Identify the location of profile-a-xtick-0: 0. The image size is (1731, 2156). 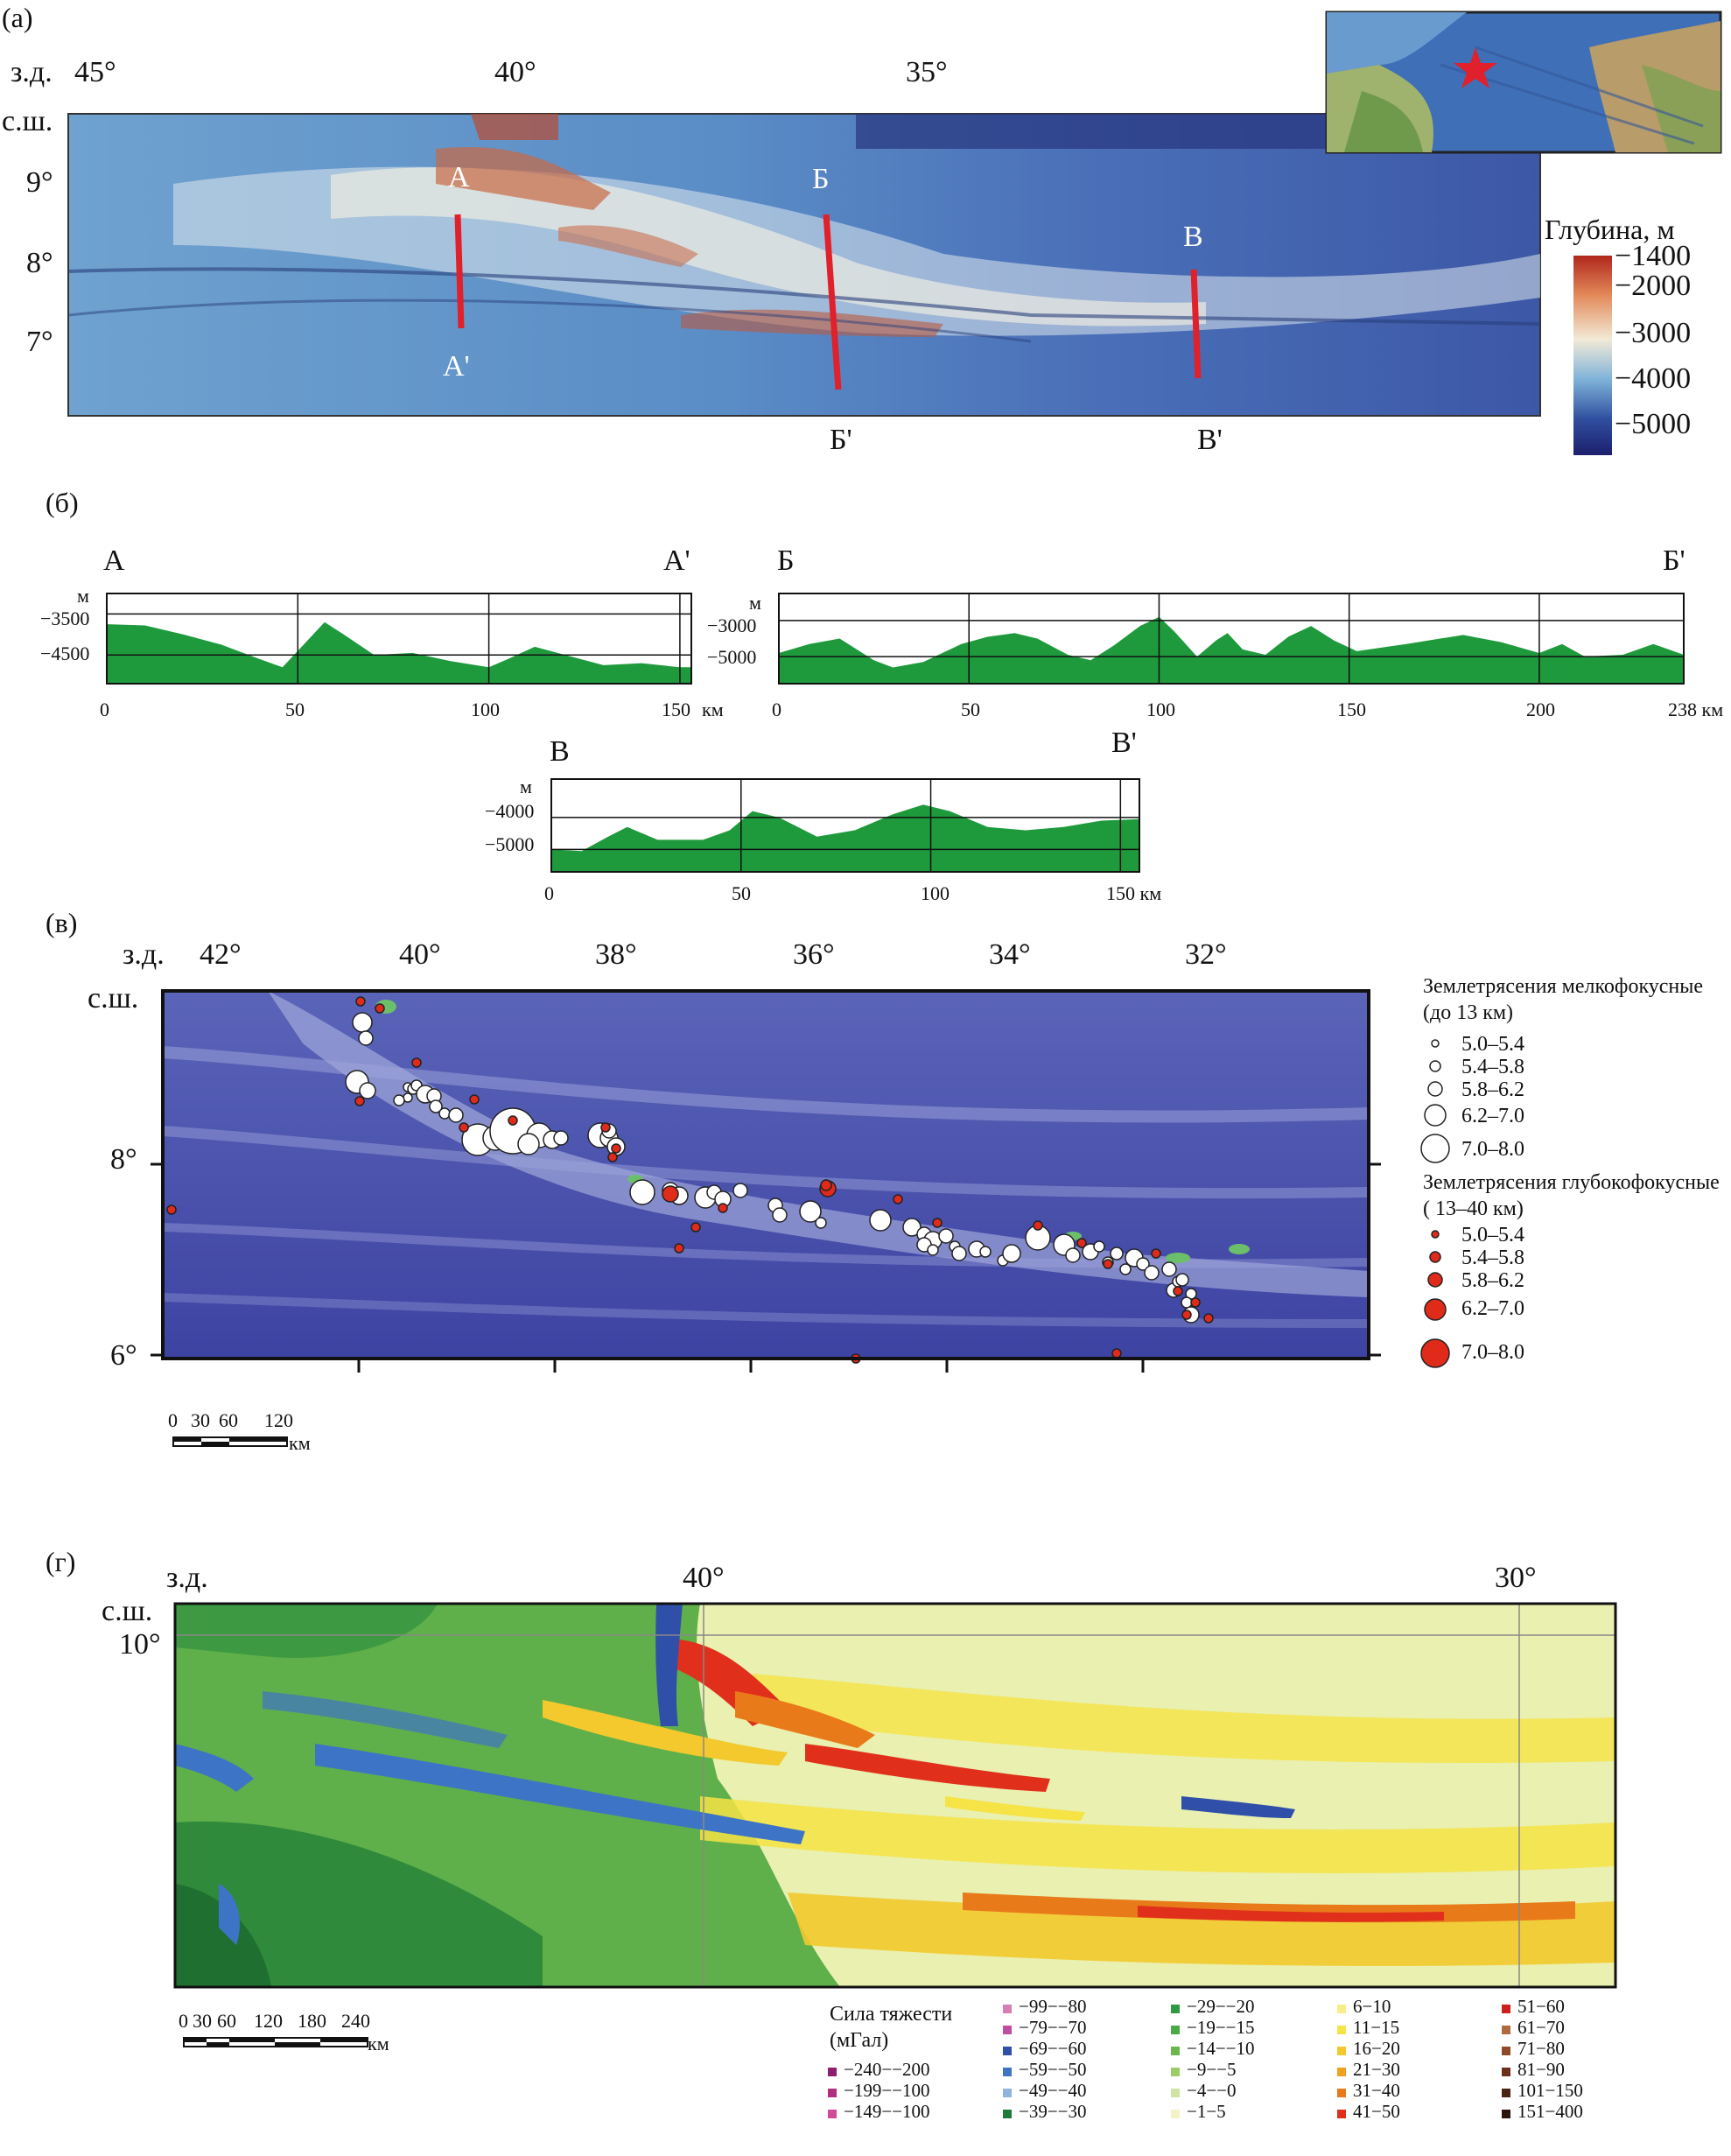
(104, 709).